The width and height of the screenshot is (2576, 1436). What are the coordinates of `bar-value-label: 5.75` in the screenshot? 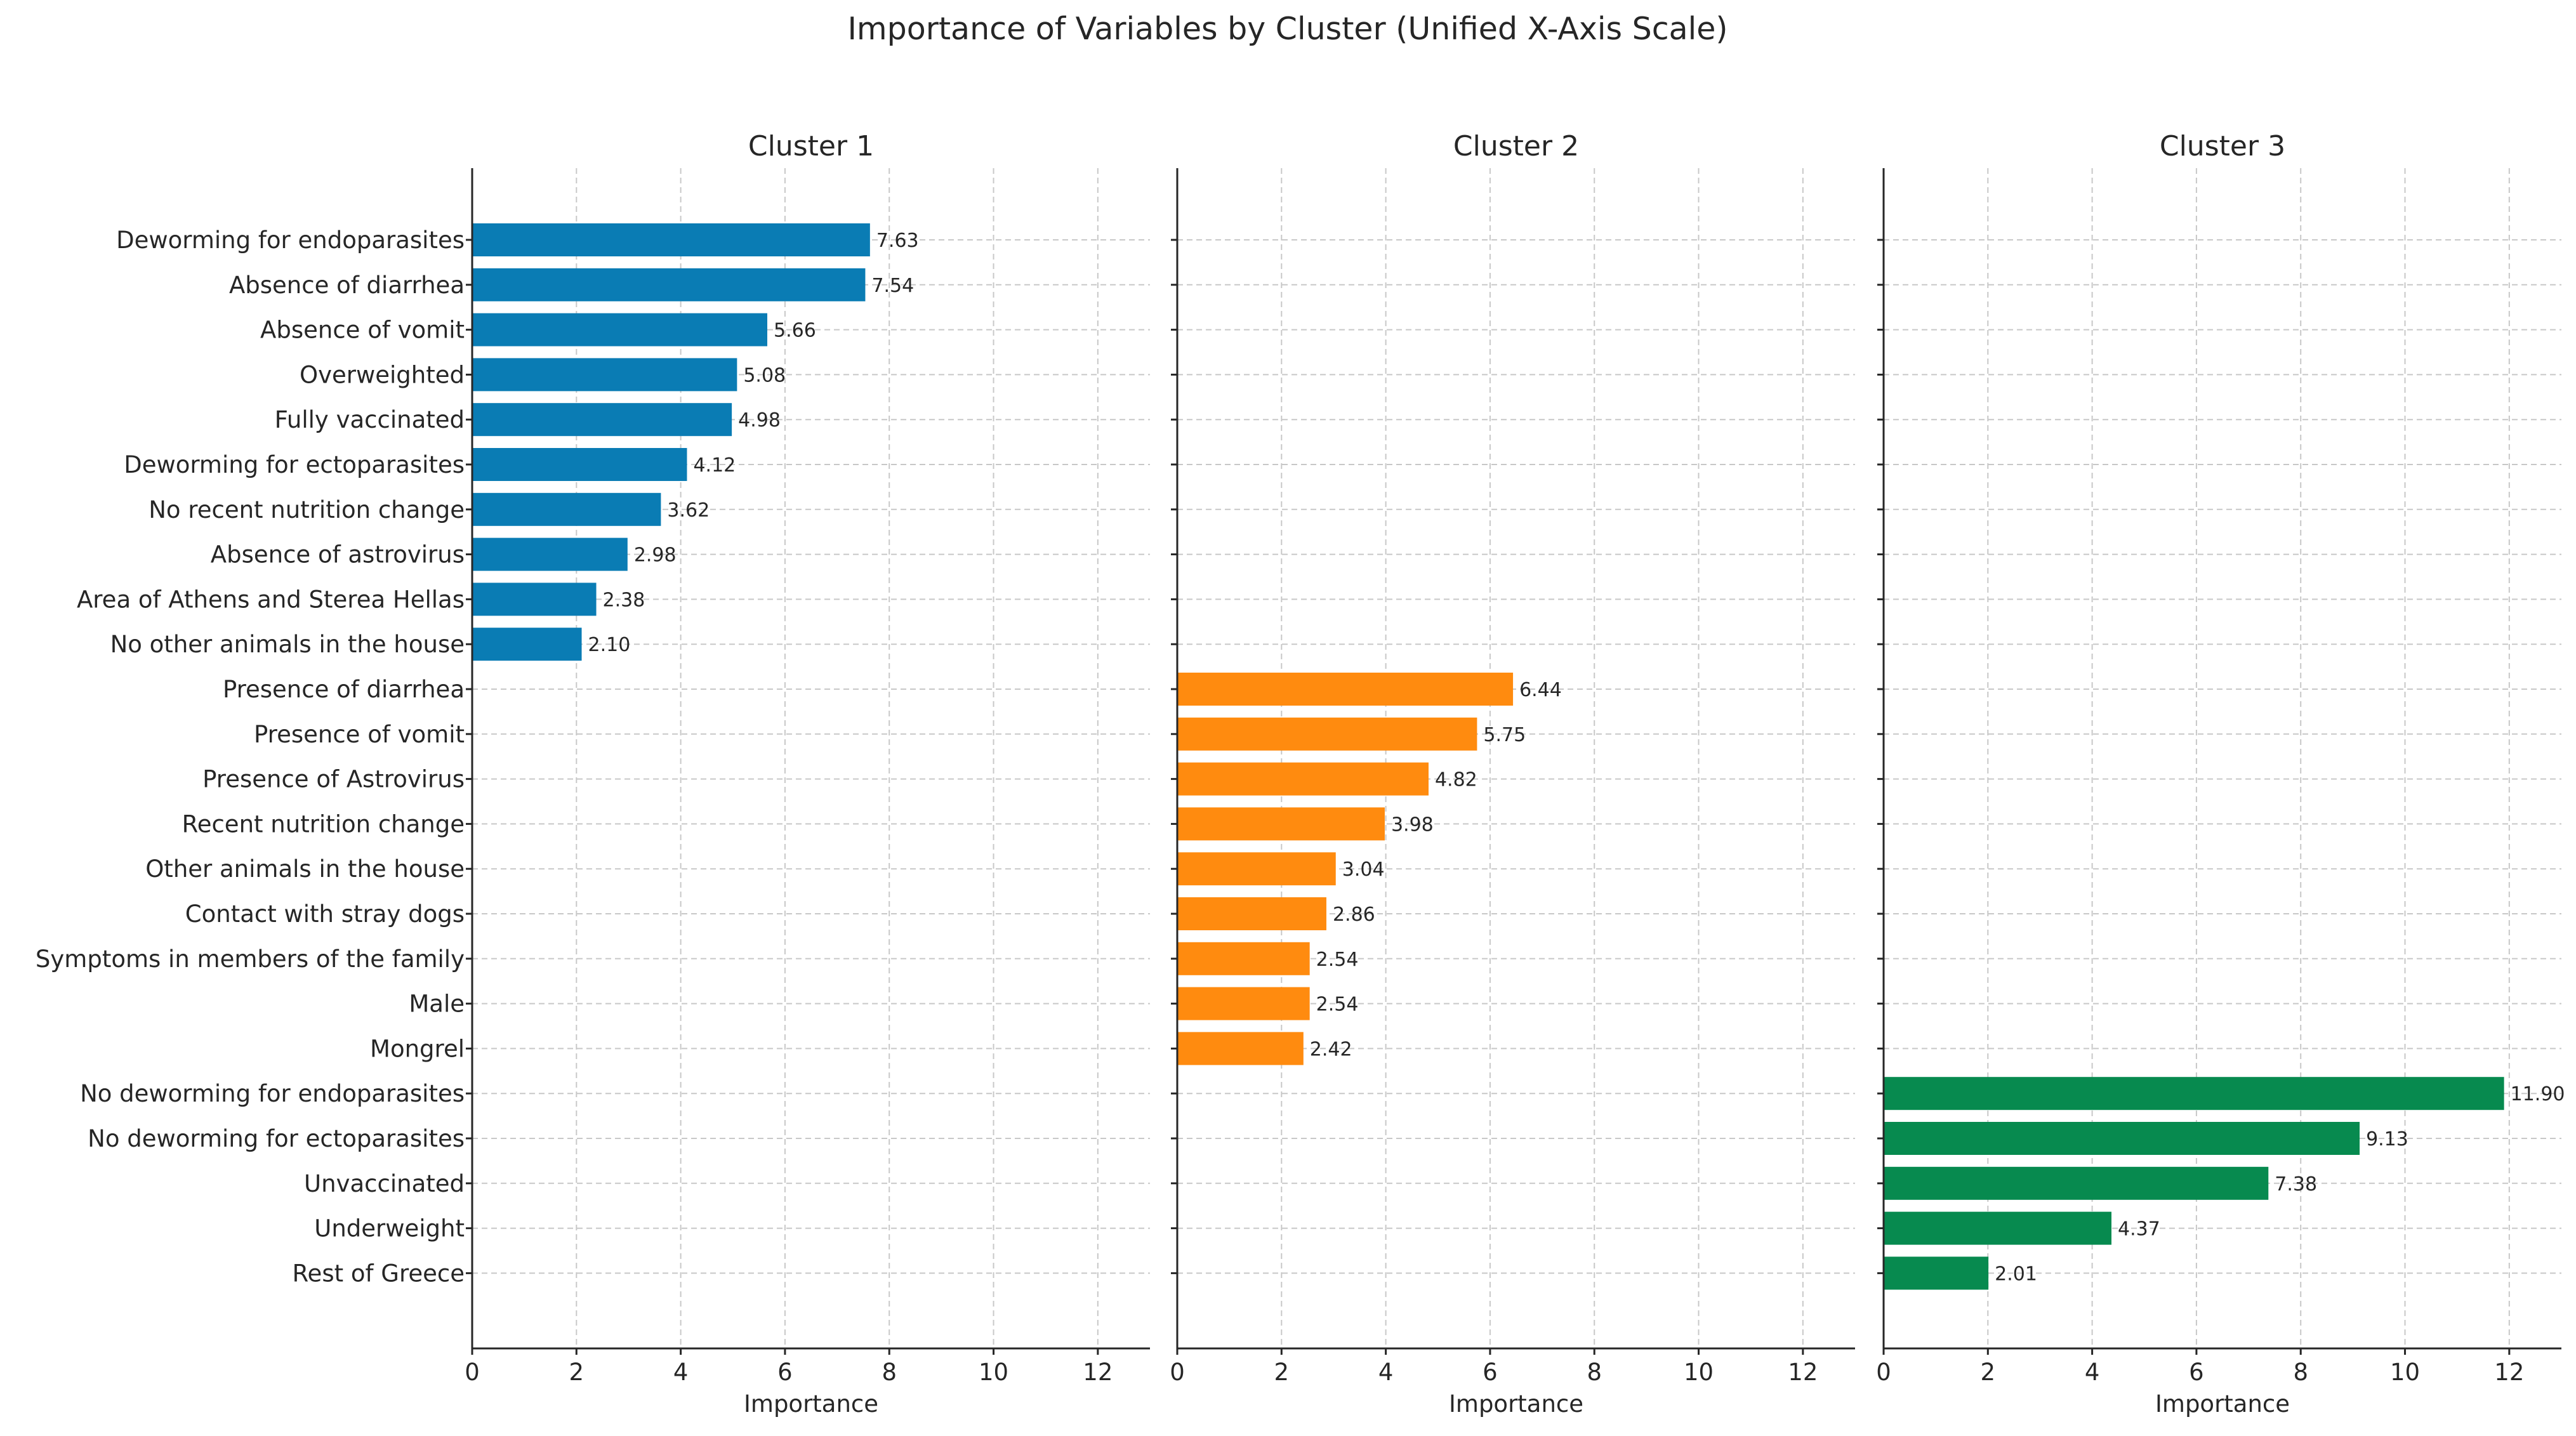 It's located at (1505, 735).